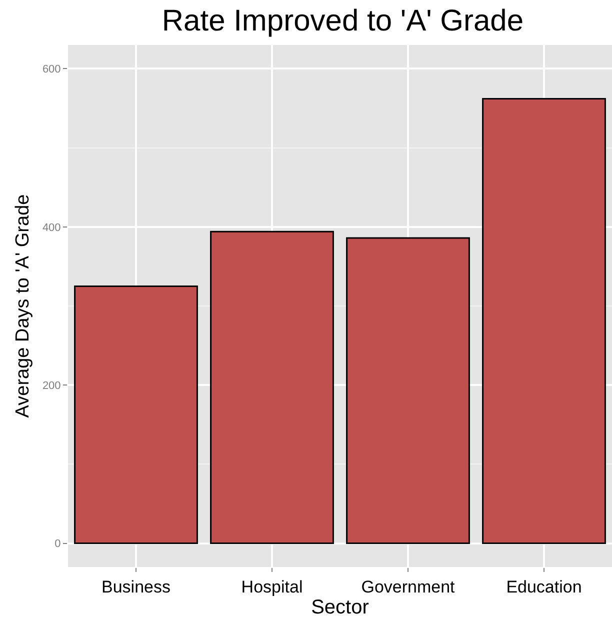 This screenshot has height=619, width=612. Describe the element at coordinates (51, 386) in the screenshot. I see `y-tick-label: 200` at that location.